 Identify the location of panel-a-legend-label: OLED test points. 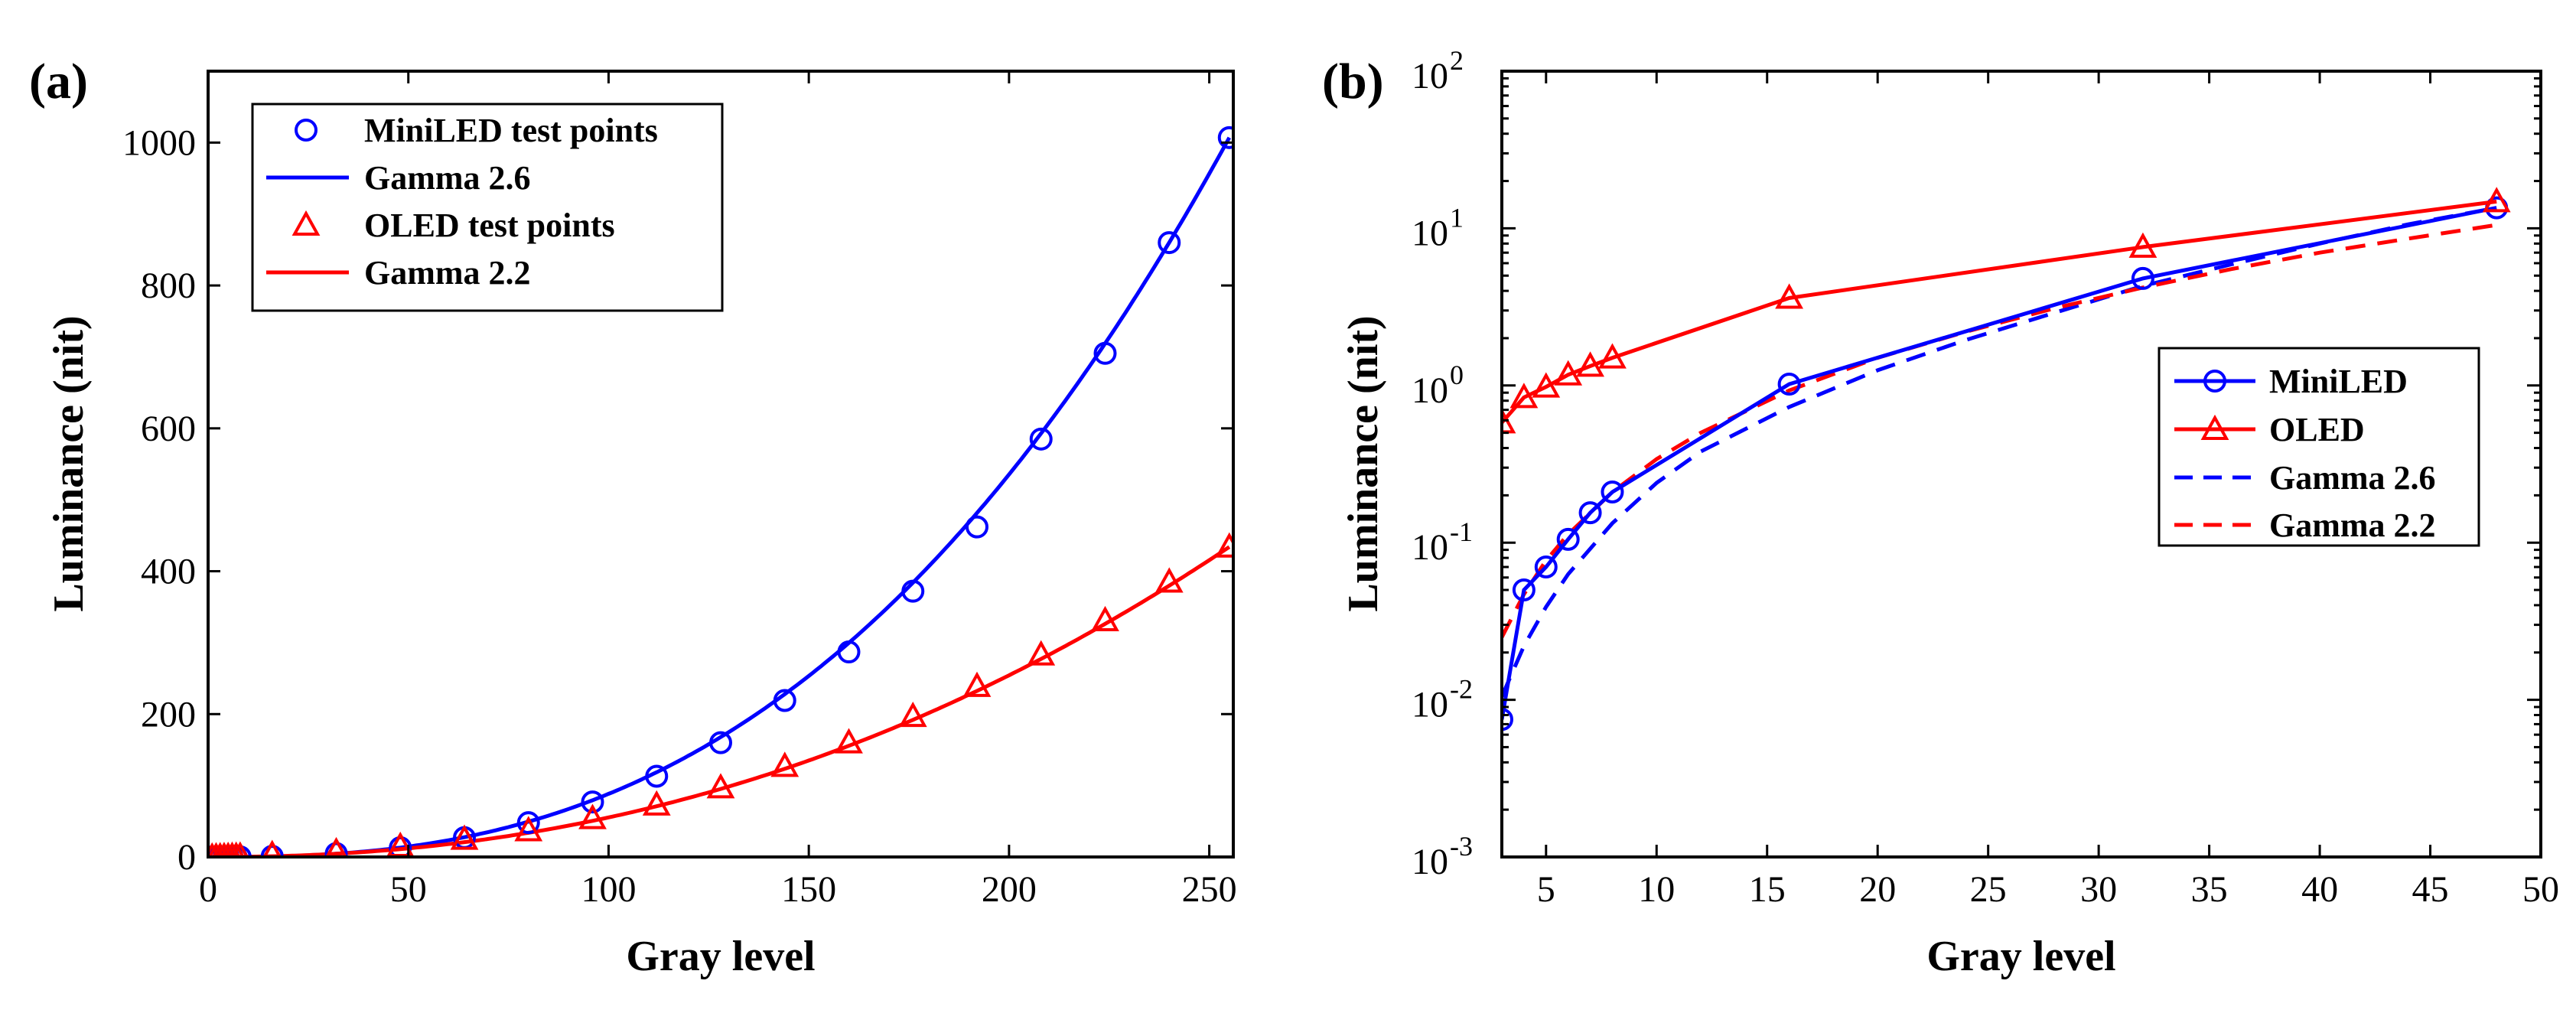
(490, 225).